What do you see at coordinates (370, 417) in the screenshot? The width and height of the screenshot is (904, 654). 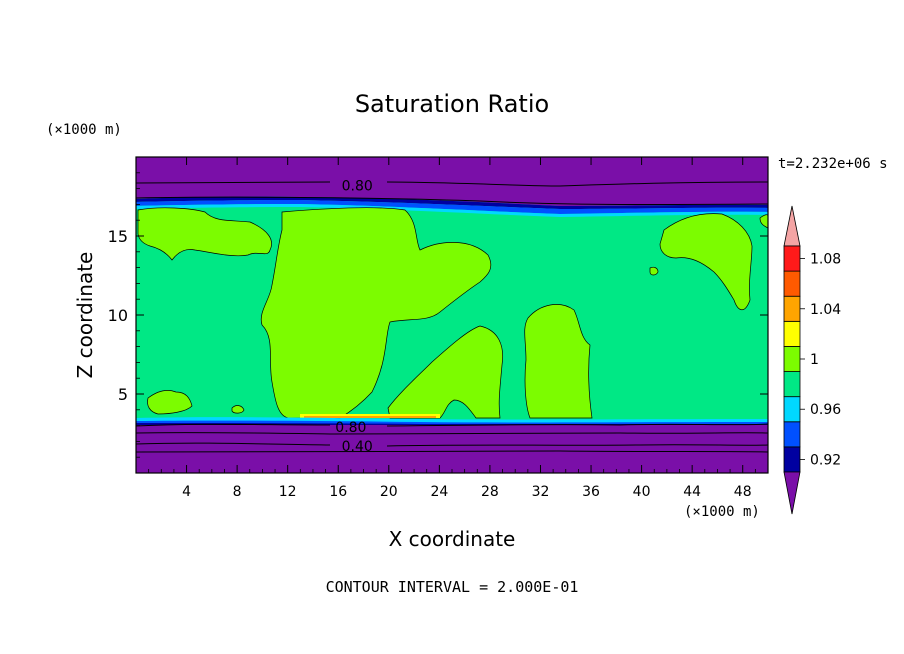 I see `surface-orange-strip` at bounding box center [370, 417].